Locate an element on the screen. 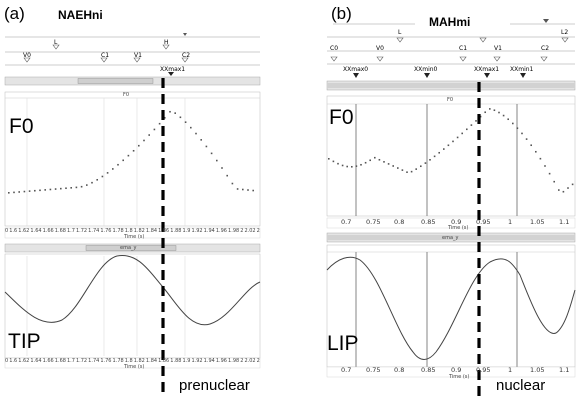 This screenshot has width=579, height=396. panel-b-landmark-L2: L2 is located at coordinates (565, 32).